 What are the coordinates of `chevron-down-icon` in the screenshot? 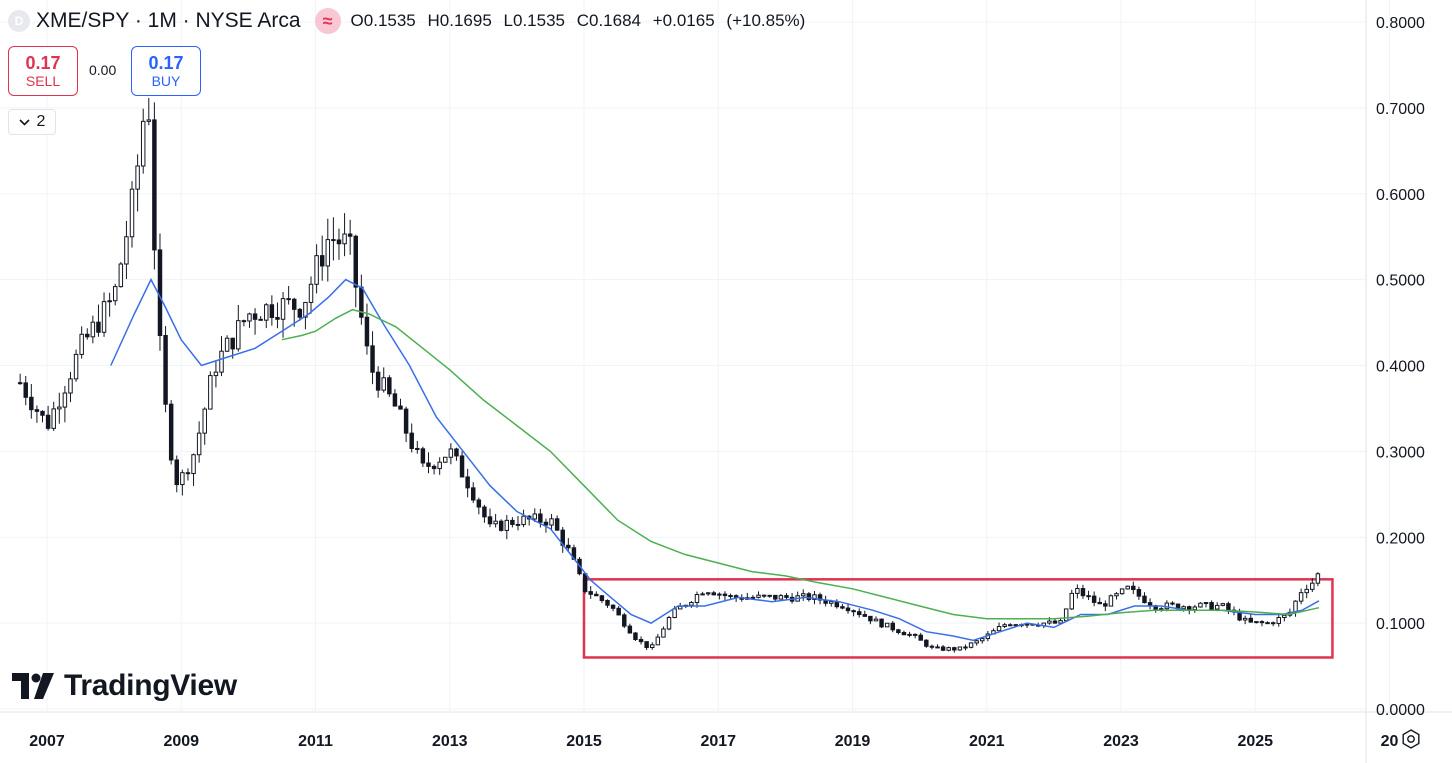 It's located at (24, 122).